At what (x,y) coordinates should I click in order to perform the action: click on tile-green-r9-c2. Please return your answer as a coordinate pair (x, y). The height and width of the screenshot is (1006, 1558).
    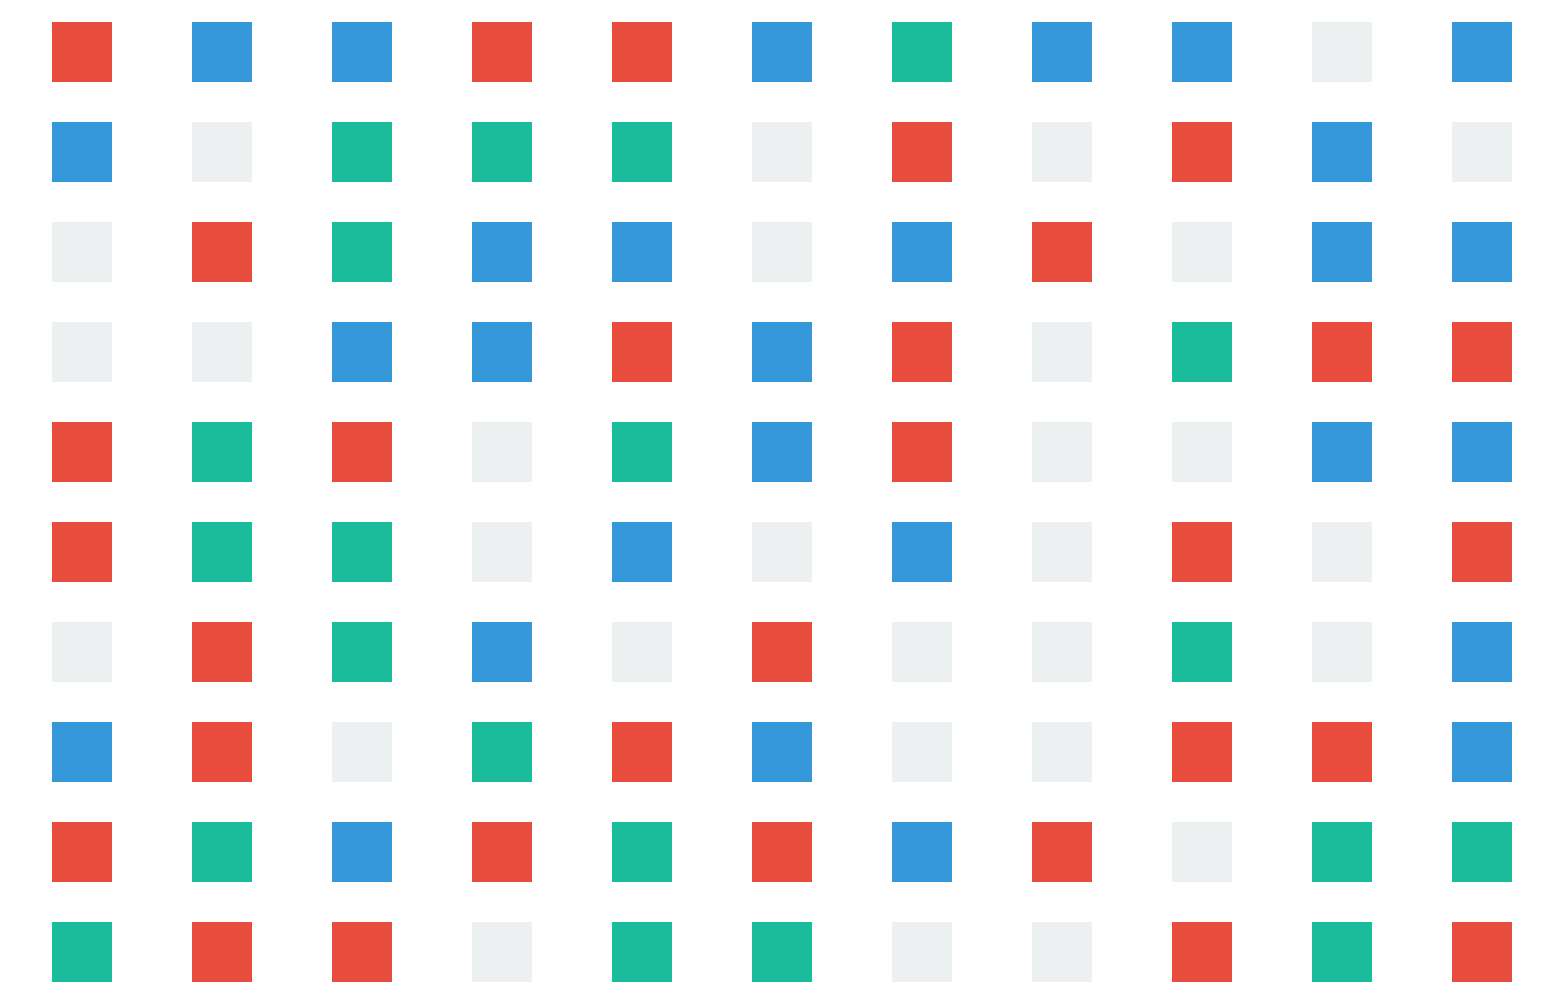
    Looking at the image, I should click on (222, 852).